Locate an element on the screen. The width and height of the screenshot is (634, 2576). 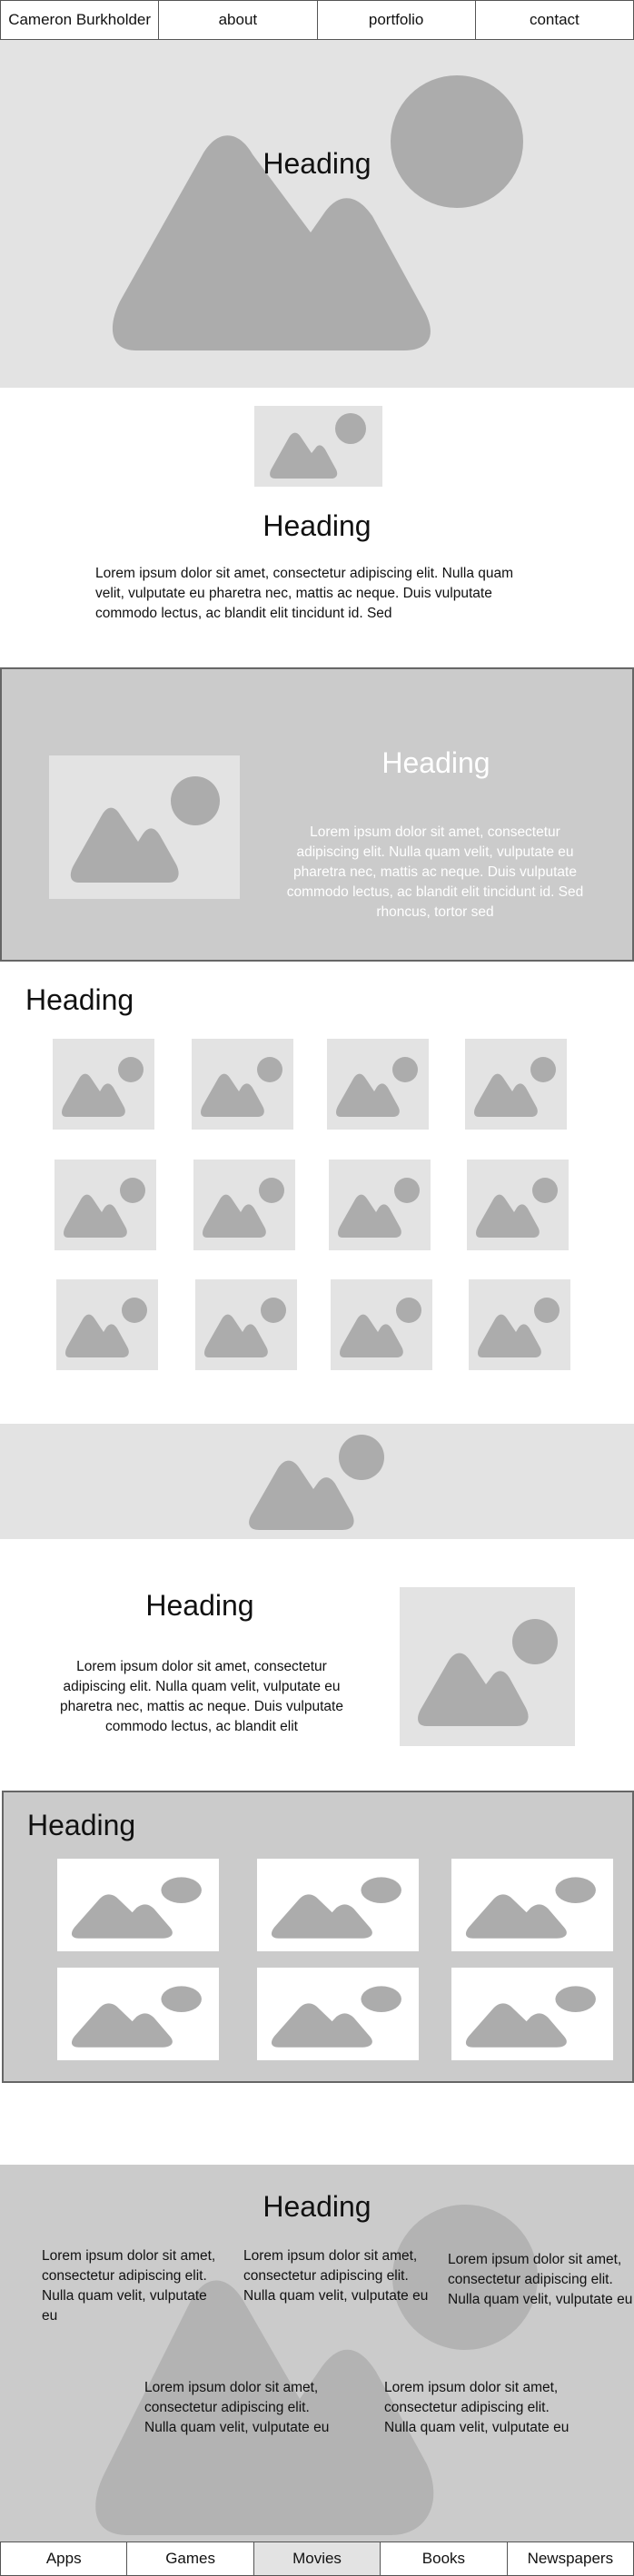
banner-image-placeholder is located at coordinates (317, 1481).